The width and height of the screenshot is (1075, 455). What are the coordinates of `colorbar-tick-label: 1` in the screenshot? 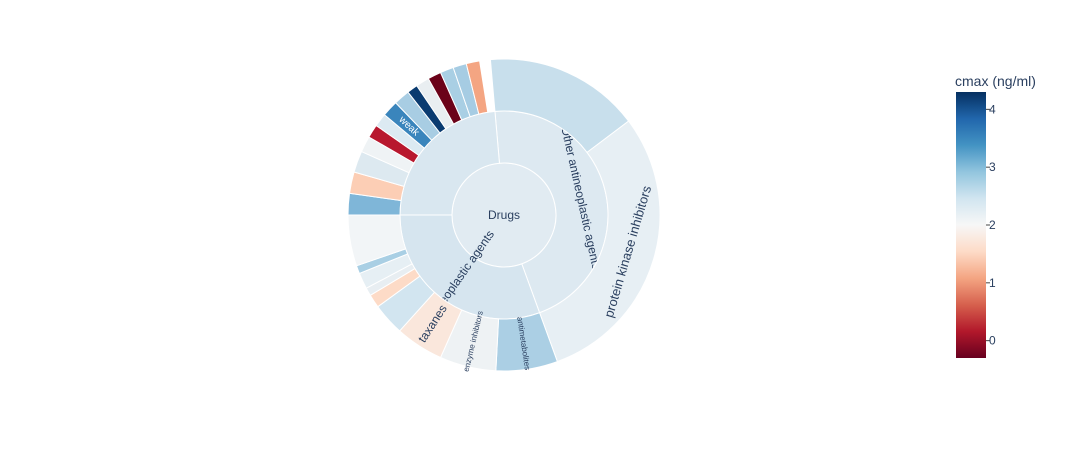 It's located at (992, 283).